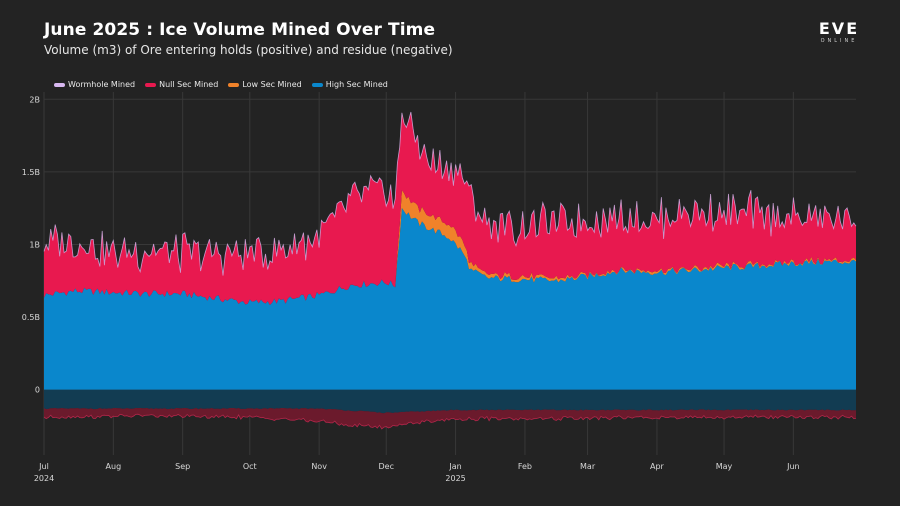 Image resolution: width=900 pixels, height=506 pixels. Describe the element at coordinates (839, 28) in the screenshot. I see `logo-wordmark: EVE` at that location.